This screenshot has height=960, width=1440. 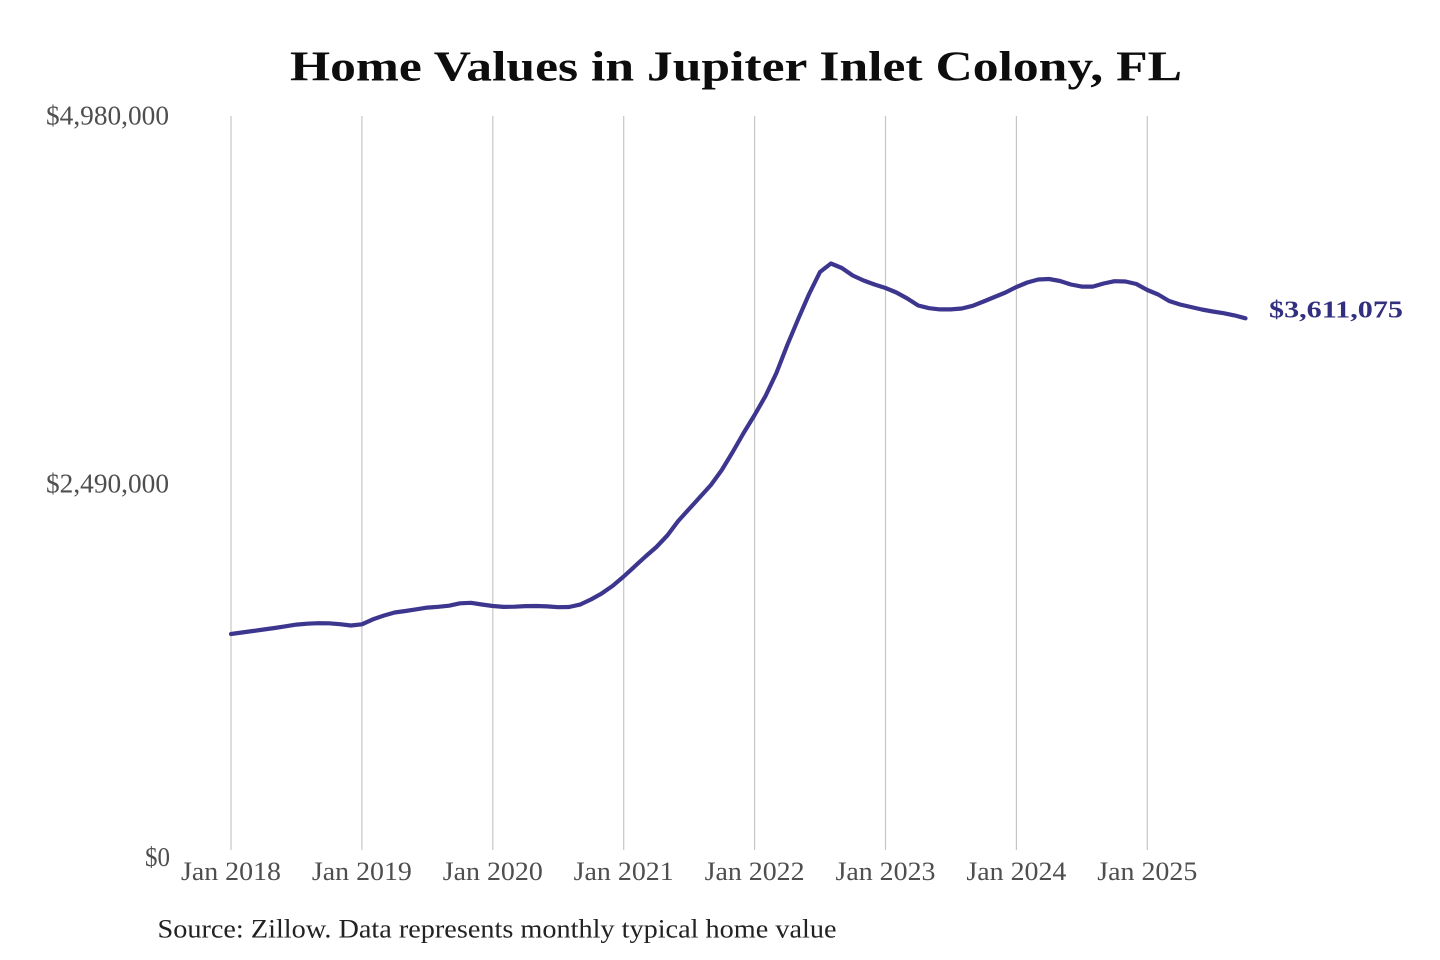 What do you see at coordinates (107, 115) in the screenshot?
I see `svg-text: $4,980,000` at bounding box center [107, 115].